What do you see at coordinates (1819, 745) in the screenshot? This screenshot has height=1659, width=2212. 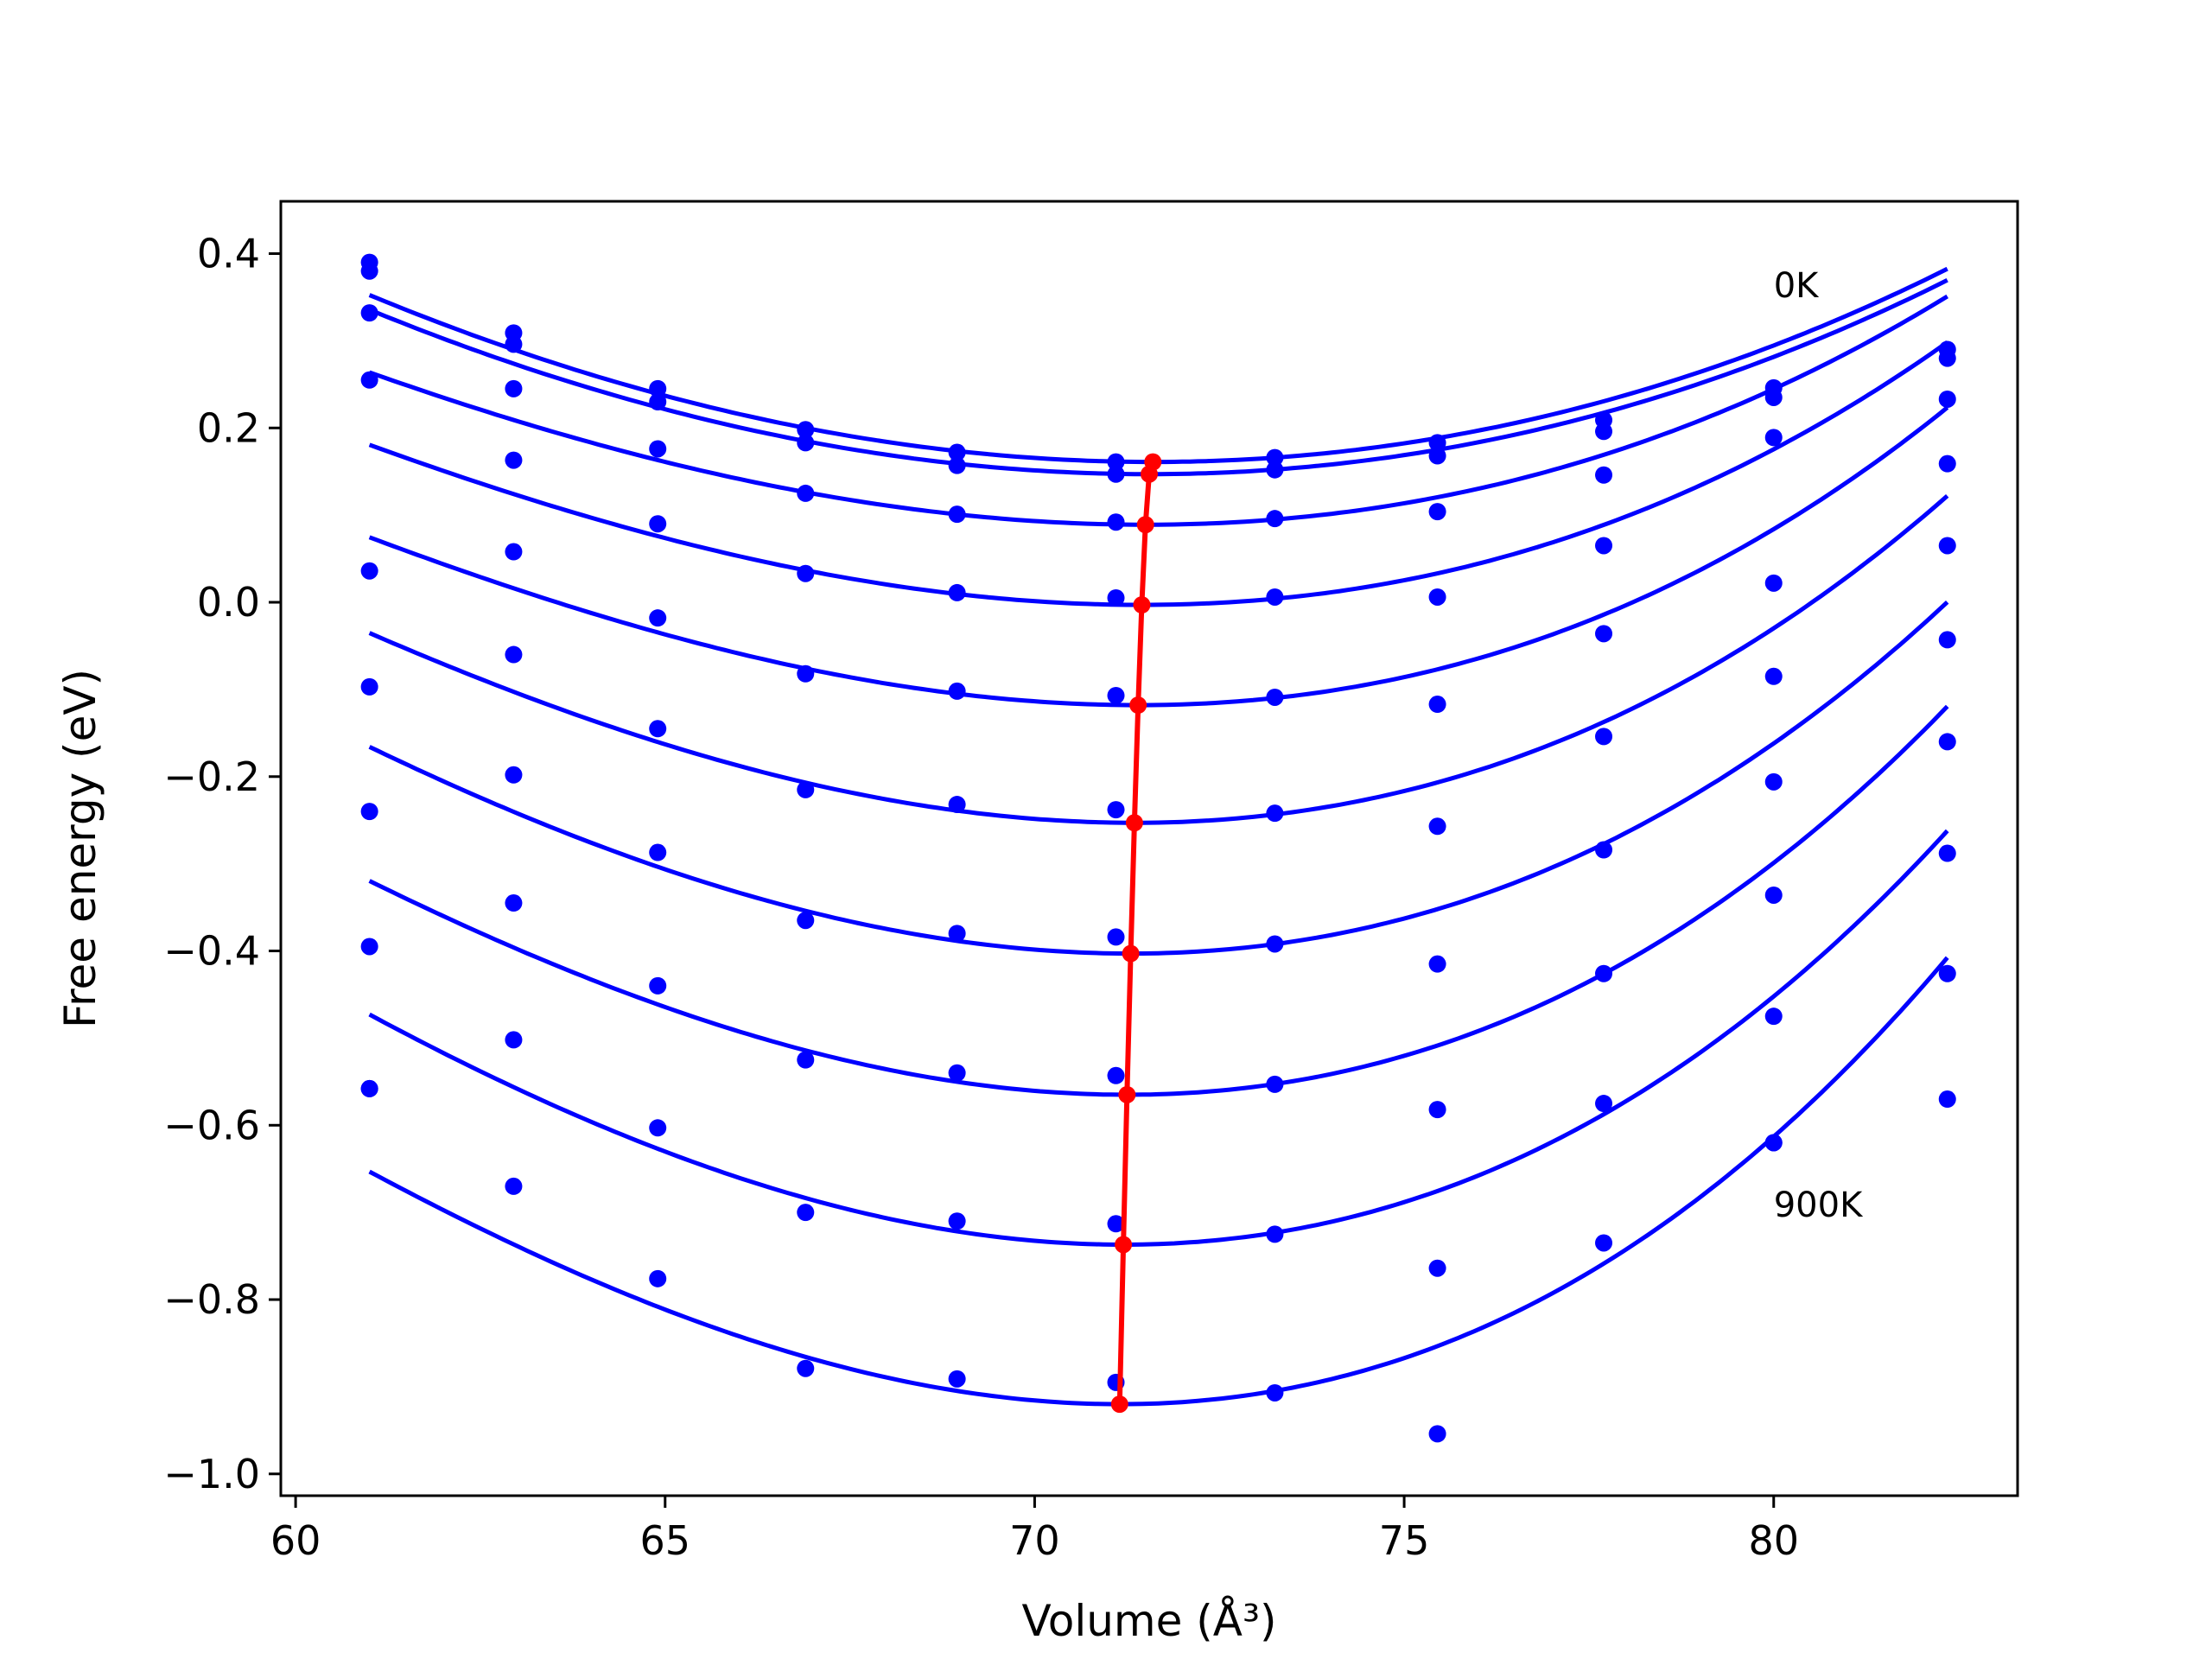 I see `annotations: 0K 900K` at bounding box center [1819, 745].